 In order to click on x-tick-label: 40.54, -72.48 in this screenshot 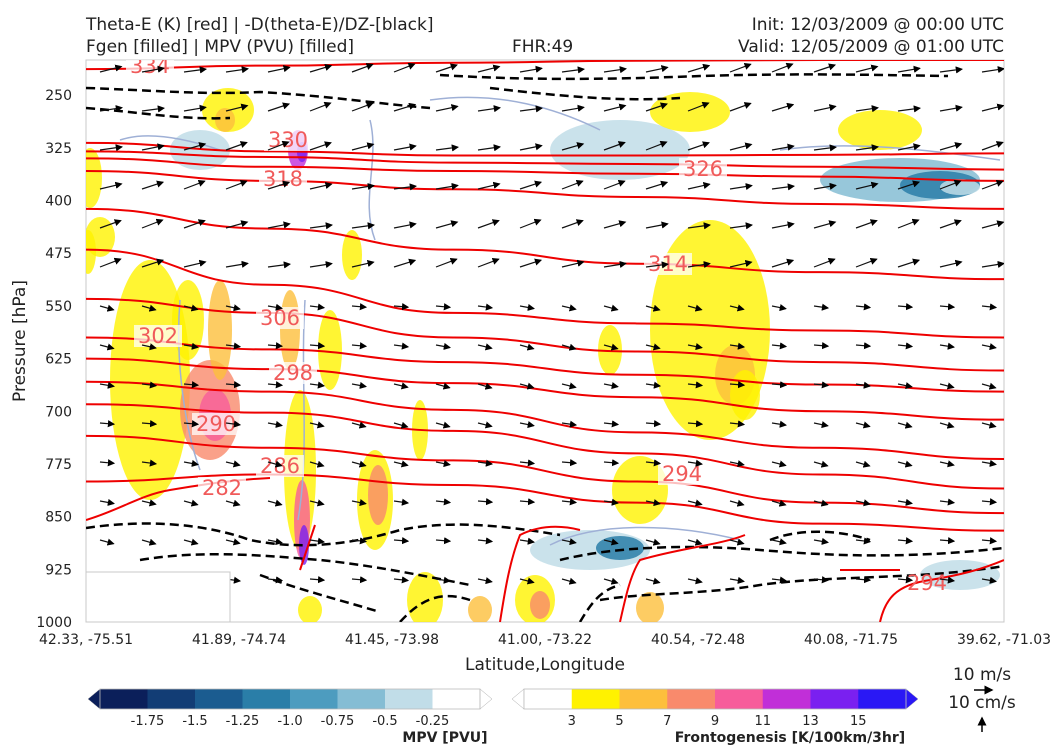, I will do `click(698, 640)`.